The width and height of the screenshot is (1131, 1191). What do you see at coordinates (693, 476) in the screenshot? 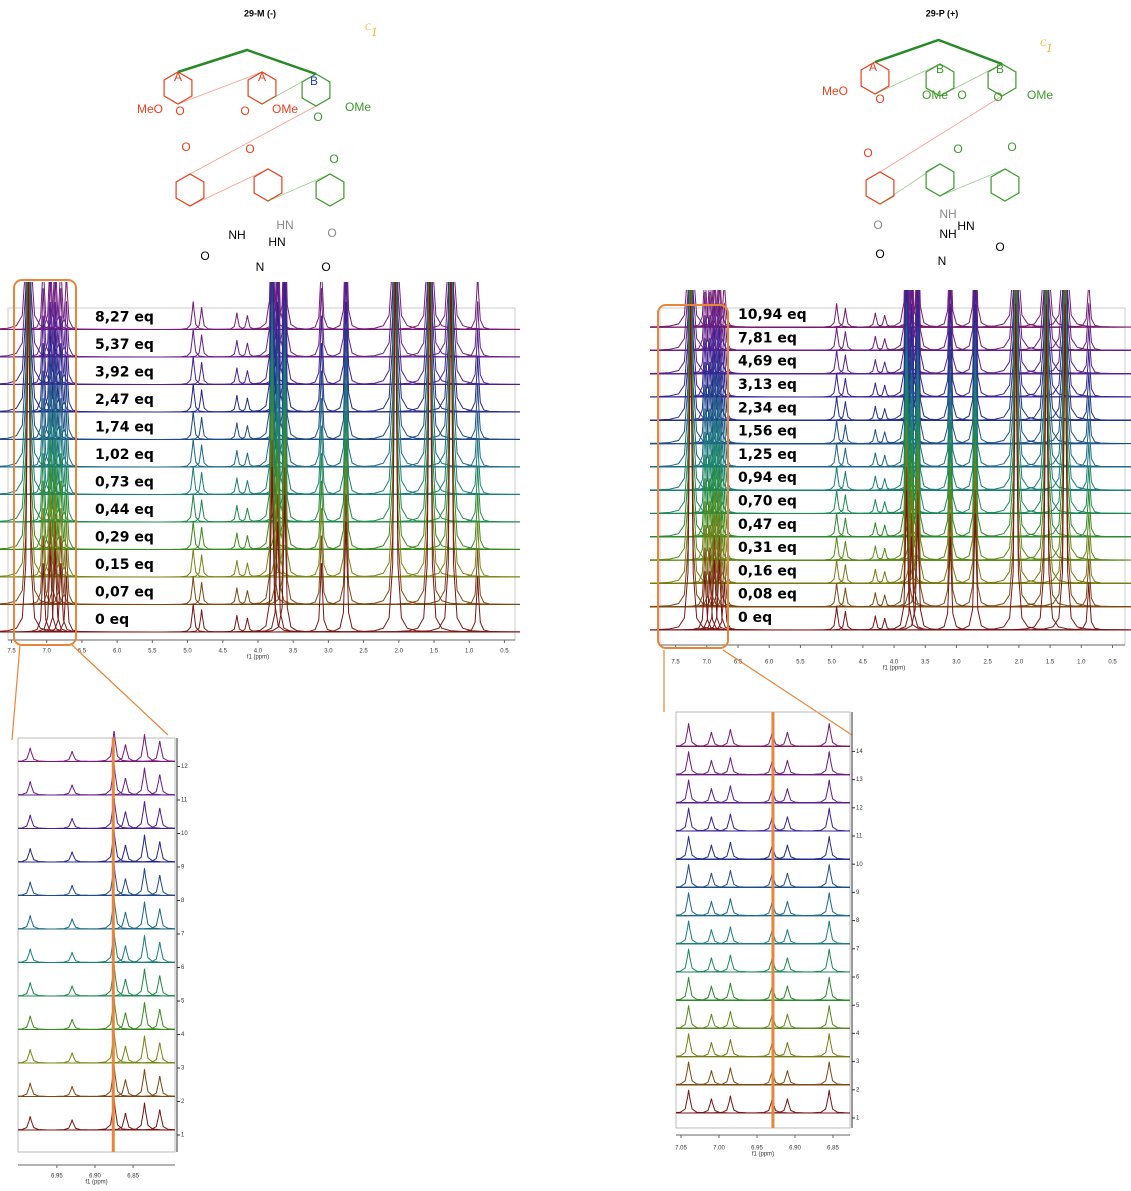
I see `highlight-box` at bounding box center [693, 476].